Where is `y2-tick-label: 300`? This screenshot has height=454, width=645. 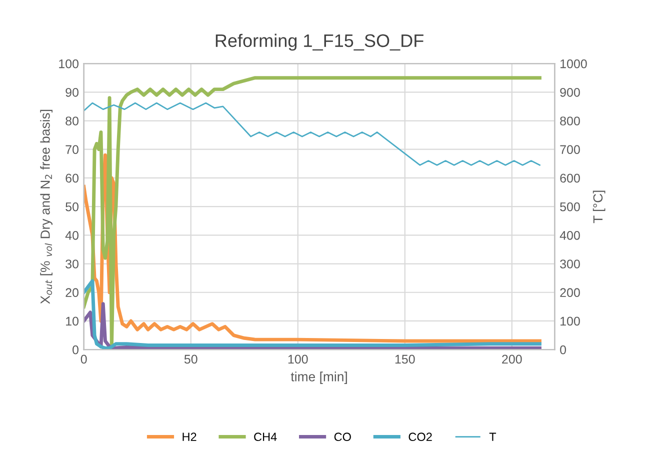 y2-tick-label: 300 is located at coordinates (570, 264).